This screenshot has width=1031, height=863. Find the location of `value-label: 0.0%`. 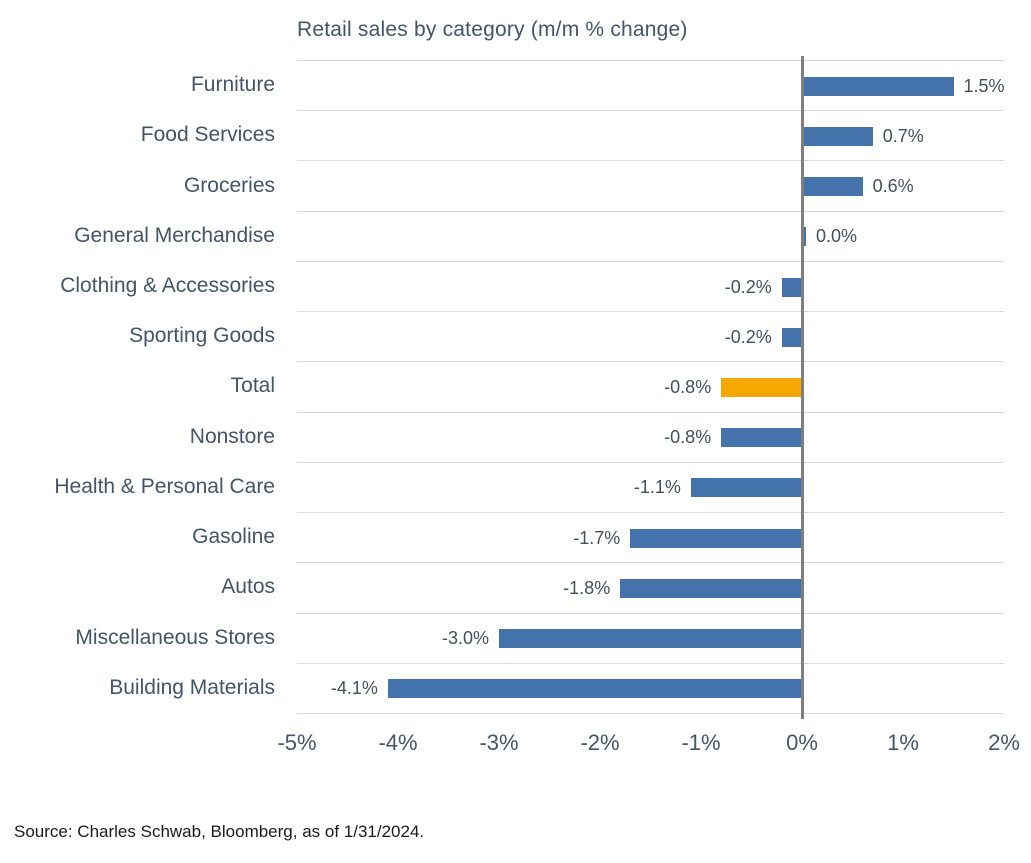

value-label: 0.0% is located at coordinates (837, 236).